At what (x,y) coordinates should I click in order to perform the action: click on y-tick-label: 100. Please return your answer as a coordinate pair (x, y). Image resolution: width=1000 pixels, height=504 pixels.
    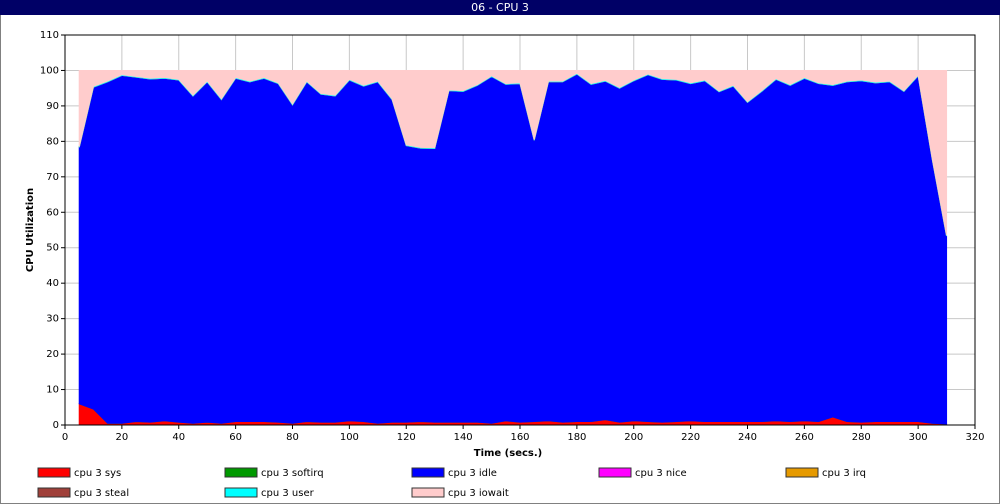
    Looking at the image, I should click on (49, 70).